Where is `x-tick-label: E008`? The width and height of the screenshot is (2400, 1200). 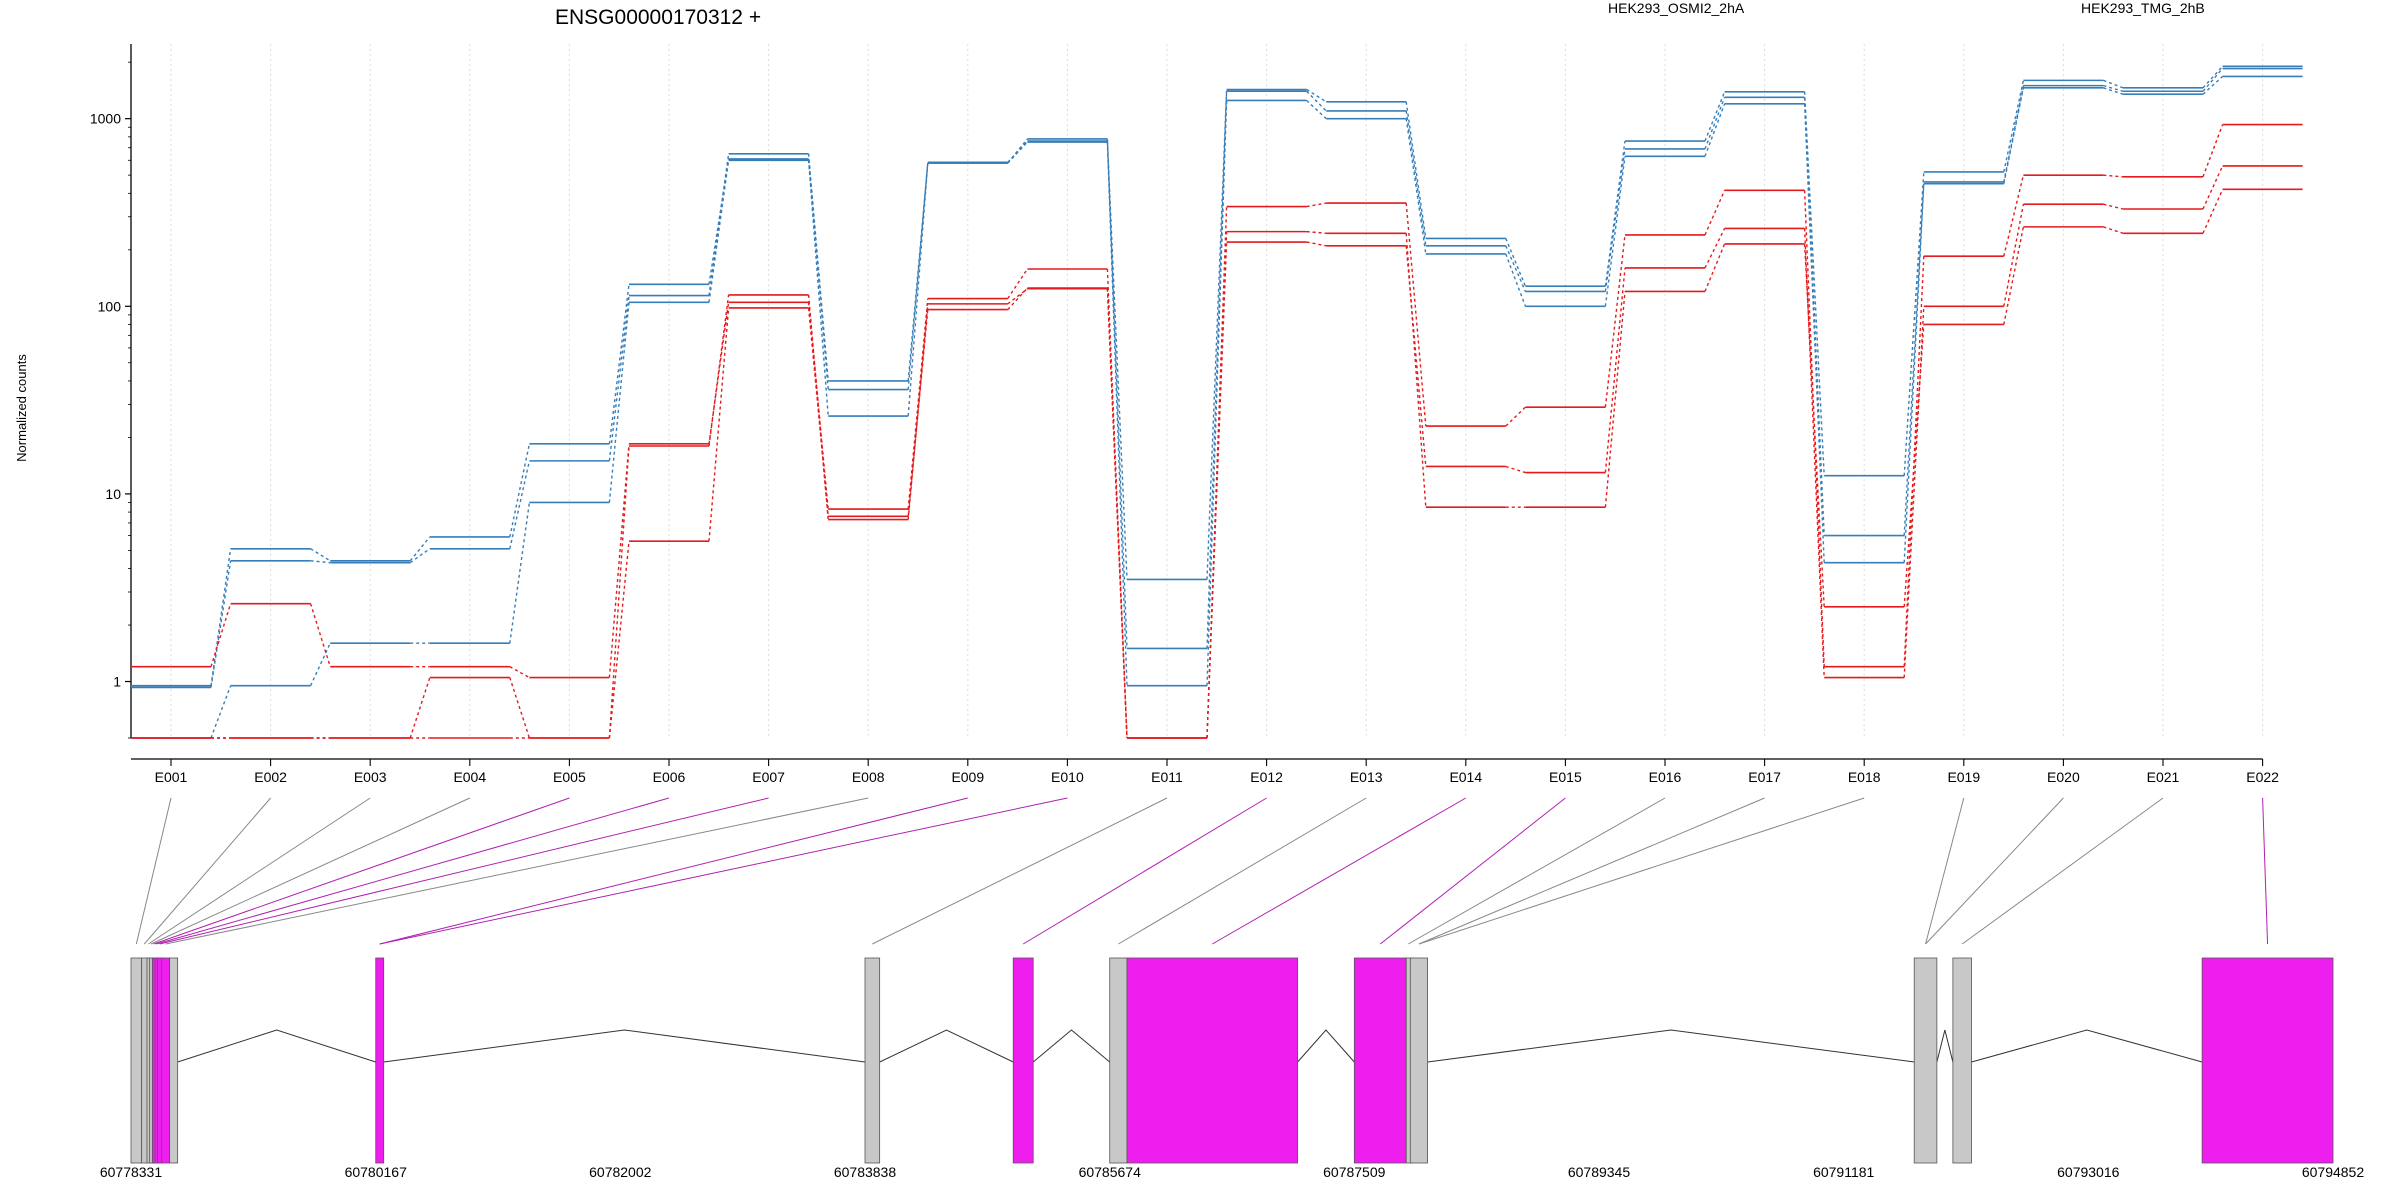
x-tick-label: E008 is located at coordinates (868, 777).